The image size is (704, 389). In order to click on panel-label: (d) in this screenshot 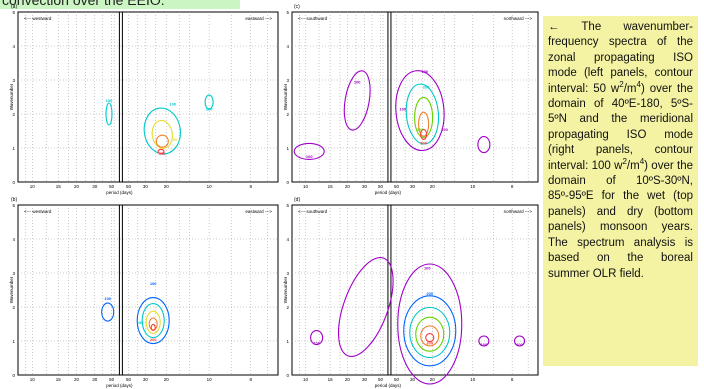, I will do `click(297, 200)`.